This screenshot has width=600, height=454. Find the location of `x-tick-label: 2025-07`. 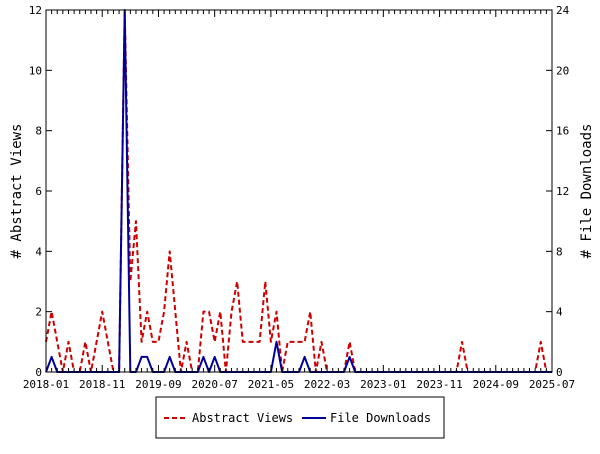

x-tick-label: 2025-07 is located at coordinates (552, 384).